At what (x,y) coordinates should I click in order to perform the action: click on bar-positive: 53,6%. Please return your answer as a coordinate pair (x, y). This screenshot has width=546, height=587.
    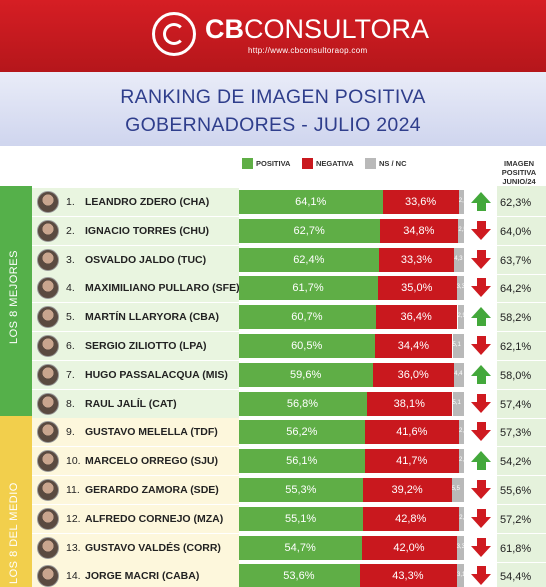
    Looking at the image, I should click on (299, 575).